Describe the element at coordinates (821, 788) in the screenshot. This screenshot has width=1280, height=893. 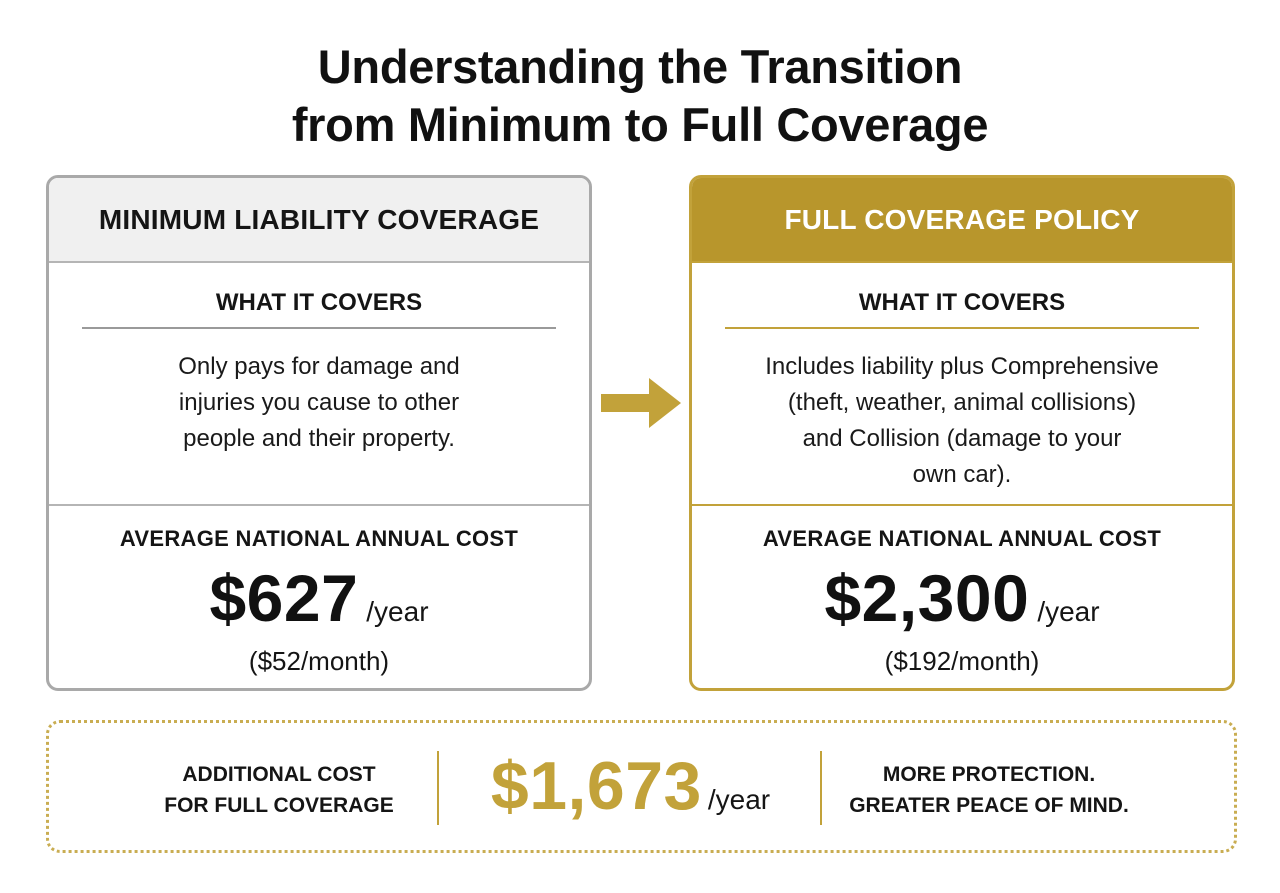
I see `banner-divider-right` at that location.